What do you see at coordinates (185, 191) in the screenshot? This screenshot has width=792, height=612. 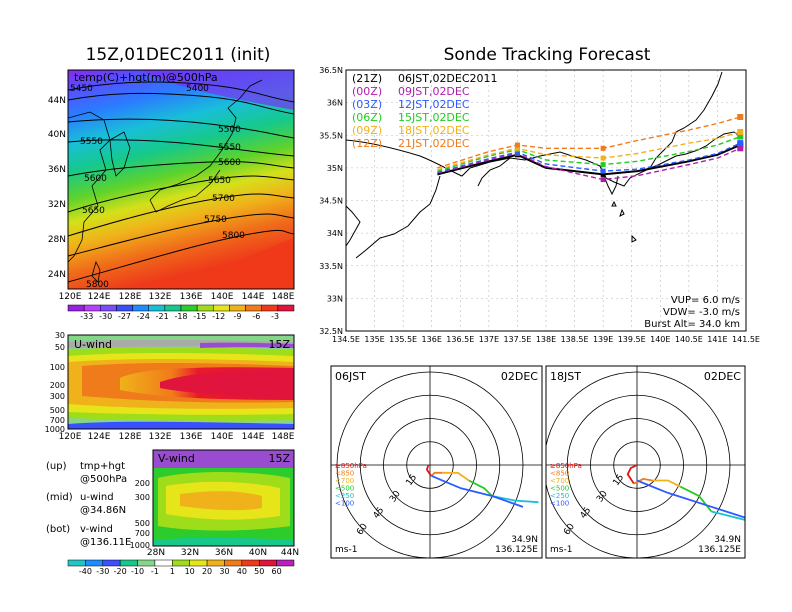 I see `coast-japan-south` at bounding box center [185, 191].